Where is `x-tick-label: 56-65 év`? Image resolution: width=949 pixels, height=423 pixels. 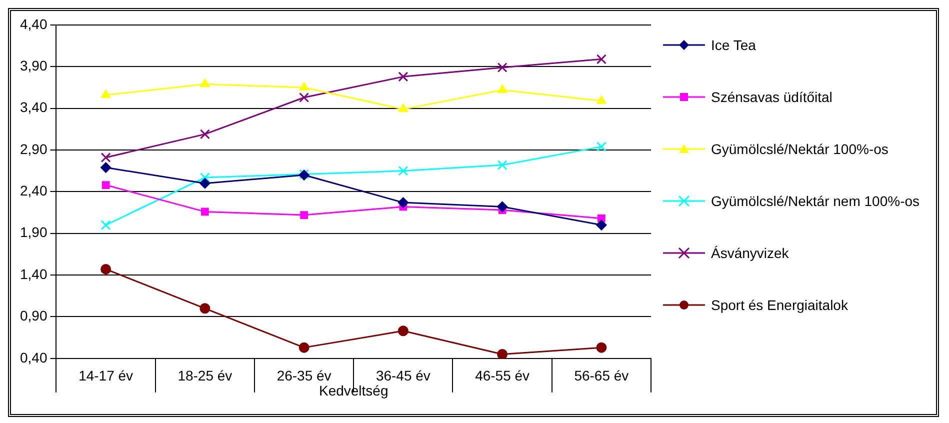 x-tick-label: 56-65 év is located at coordinates (601, 376).